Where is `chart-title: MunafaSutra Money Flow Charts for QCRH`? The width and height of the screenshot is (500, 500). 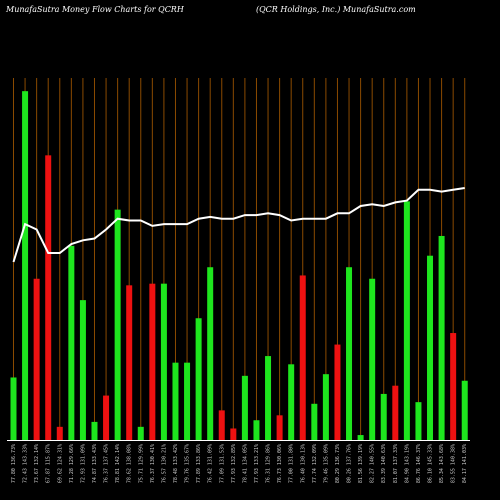 chart-title: MunafaSutra Money Flow Charts for QCRH is located at coordinates (95, 9).